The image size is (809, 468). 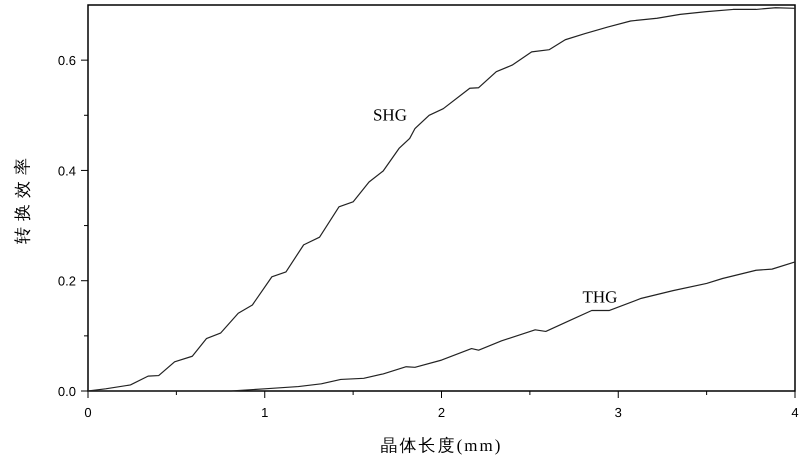 I want to click on x-axis-title: 晶体长度(mm), so click(x=441, y=445).